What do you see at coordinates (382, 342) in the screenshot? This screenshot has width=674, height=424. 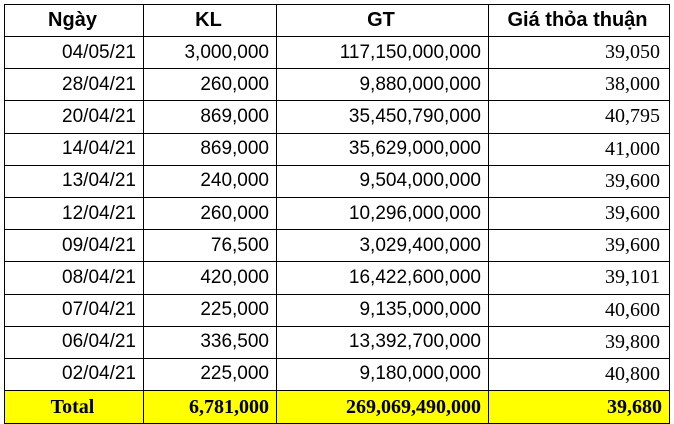 I see `cell-value: 13,392,700,000` at bounding box center [382, 342].